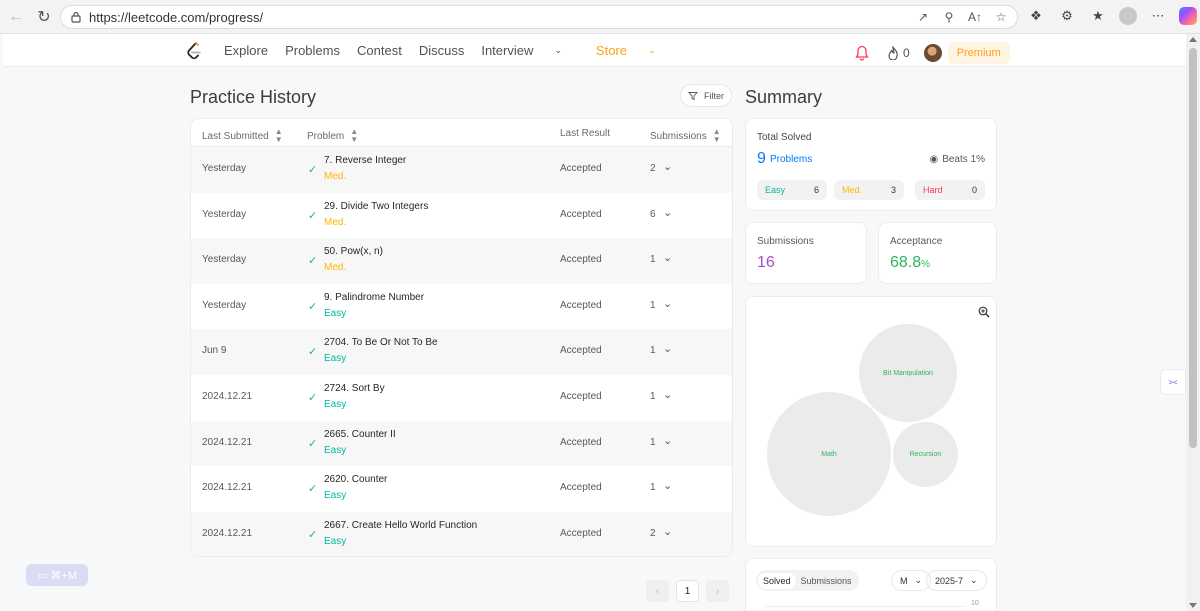 The height and width of the screenshot is (611, 1200). Describe the element at coordinates (44, 17) in the screenshot. I see `reload-icon: ↻` at that location.